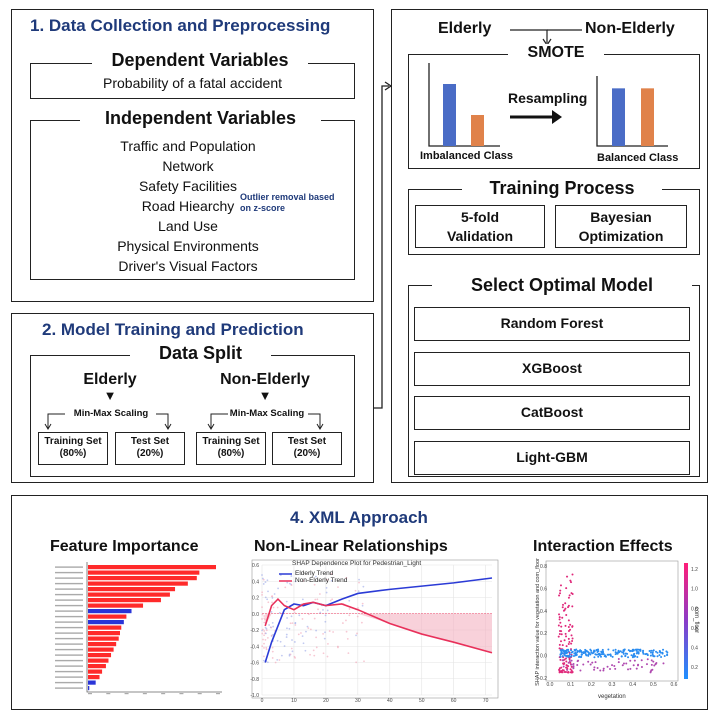  Describe the element at coordinates (231, 448) in the screenshot. I see `training-set-non-elderly: Training Set (80%)` at that location.